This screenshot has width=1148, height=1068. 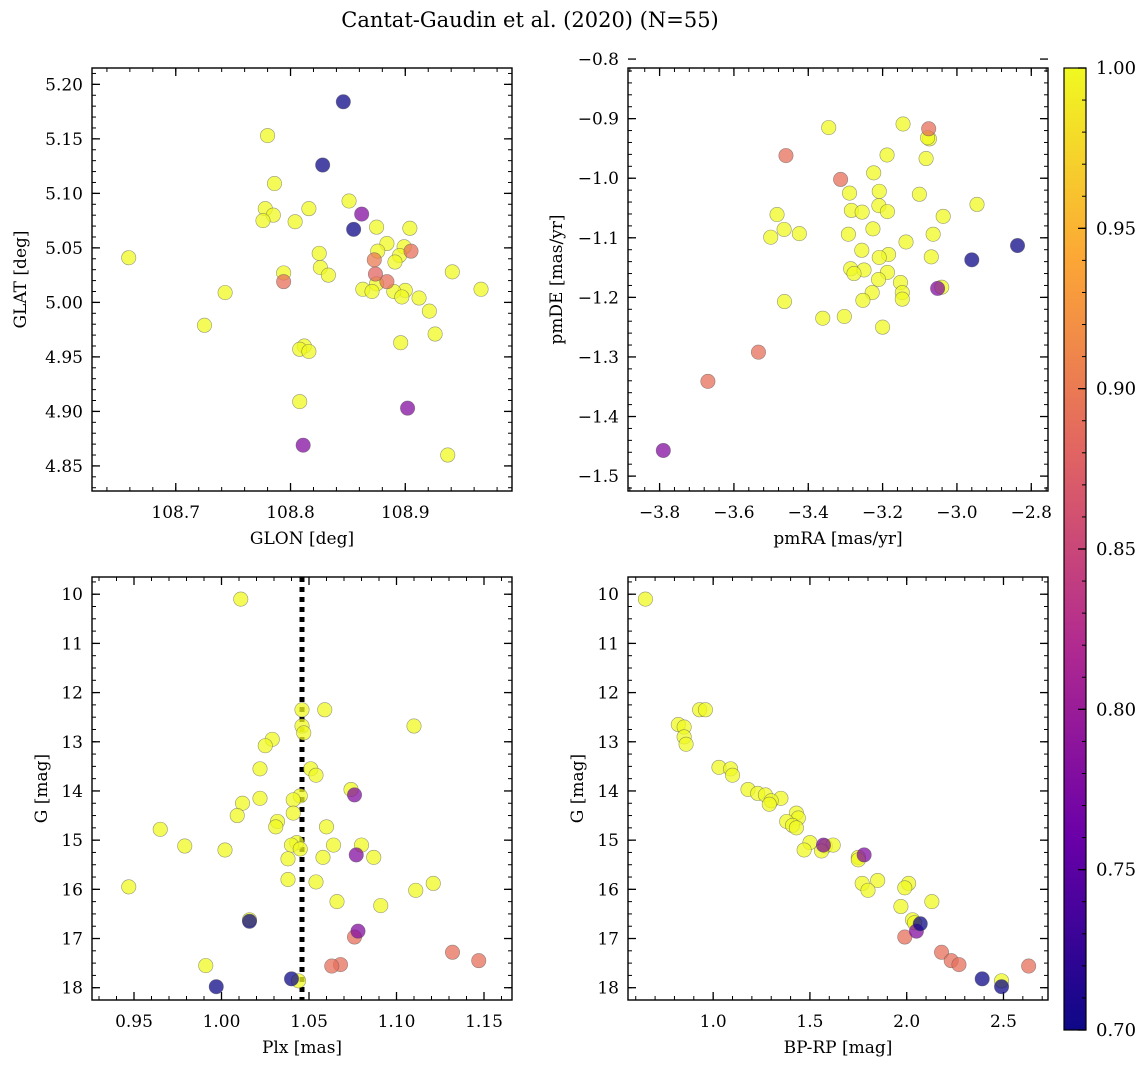 I want to click on y-tick-label: −1.2, so click(x=598, y=298).